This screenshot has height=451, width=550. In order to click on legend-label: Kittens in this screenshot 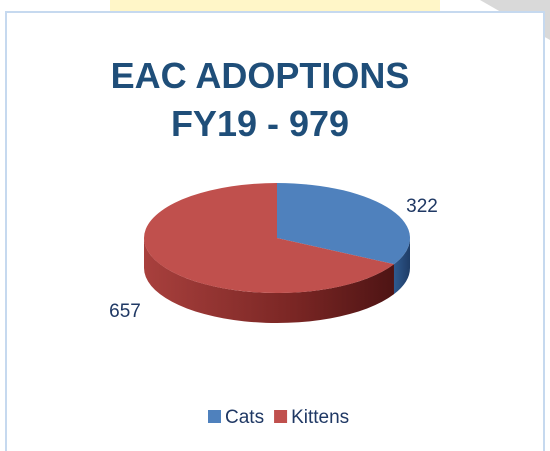, I will do `click(320, 417)`.